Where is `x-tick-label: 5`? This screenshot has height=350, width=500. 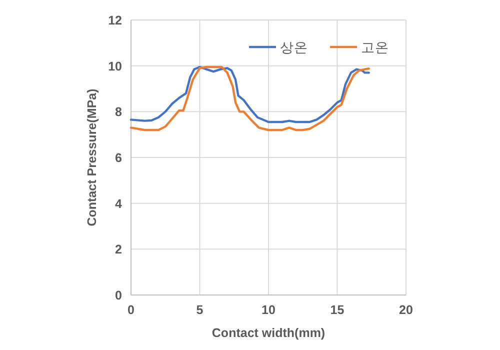
x-tick-label: 5 is located at coordinates (200, 310).